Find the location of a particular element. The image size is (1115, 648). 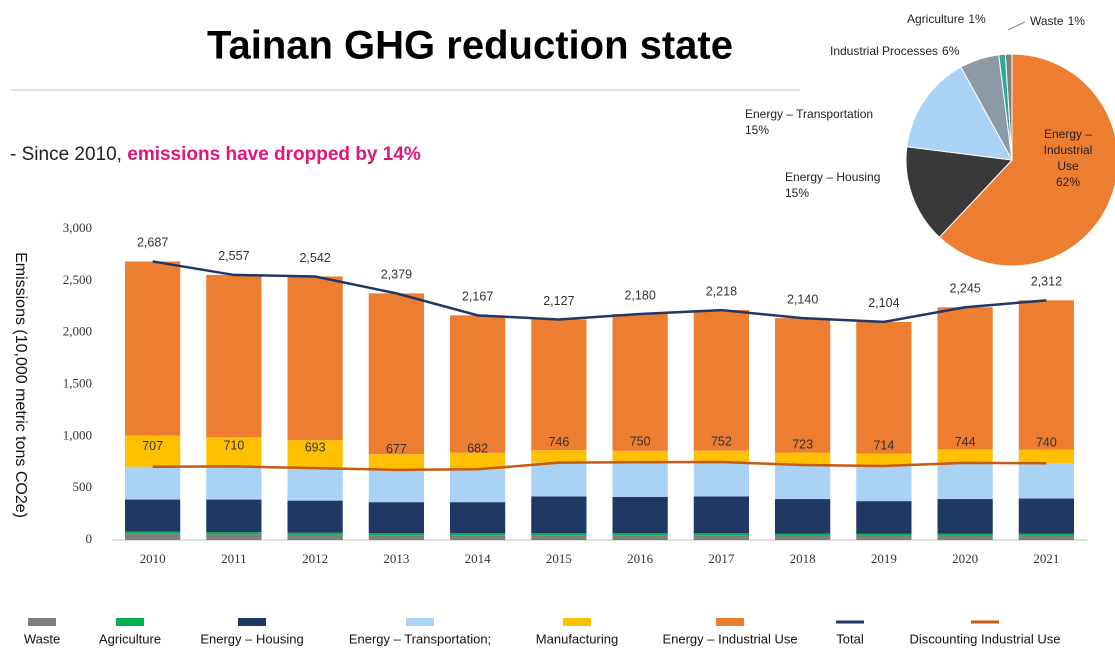

y-tick-label: 500 is located at coordinates (83, 486).